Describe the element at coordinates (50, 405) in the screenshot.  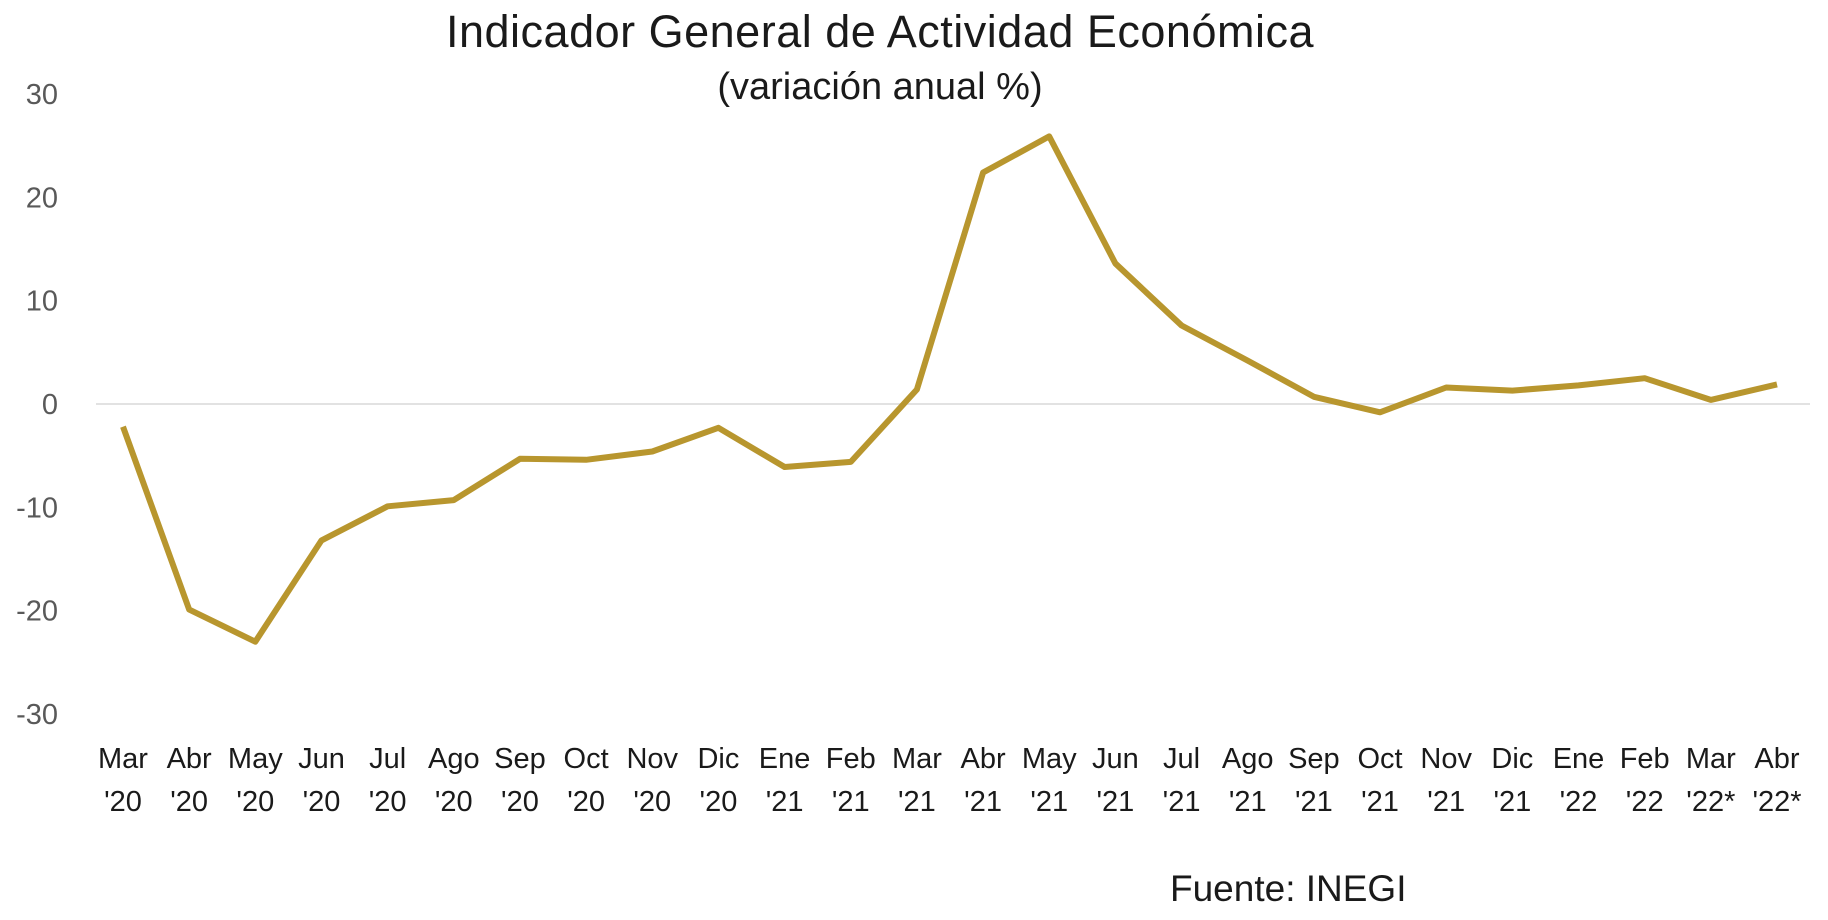
I see `y-tick-label: 0` at that location.